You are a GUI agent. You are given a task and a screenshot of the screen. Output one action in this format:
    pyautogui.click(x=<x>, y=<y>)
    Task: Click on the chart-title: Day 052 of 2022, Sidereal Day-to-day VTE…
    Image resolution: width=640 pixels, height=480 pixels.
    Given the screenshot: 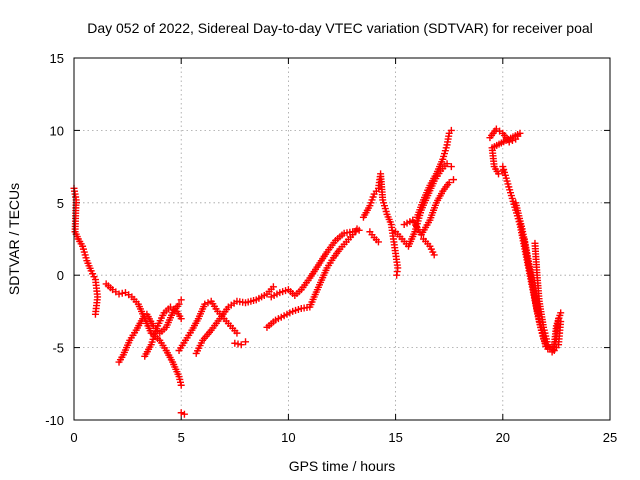 What is the action you would take?
    pyautogui.click(x=340, y=28)
    